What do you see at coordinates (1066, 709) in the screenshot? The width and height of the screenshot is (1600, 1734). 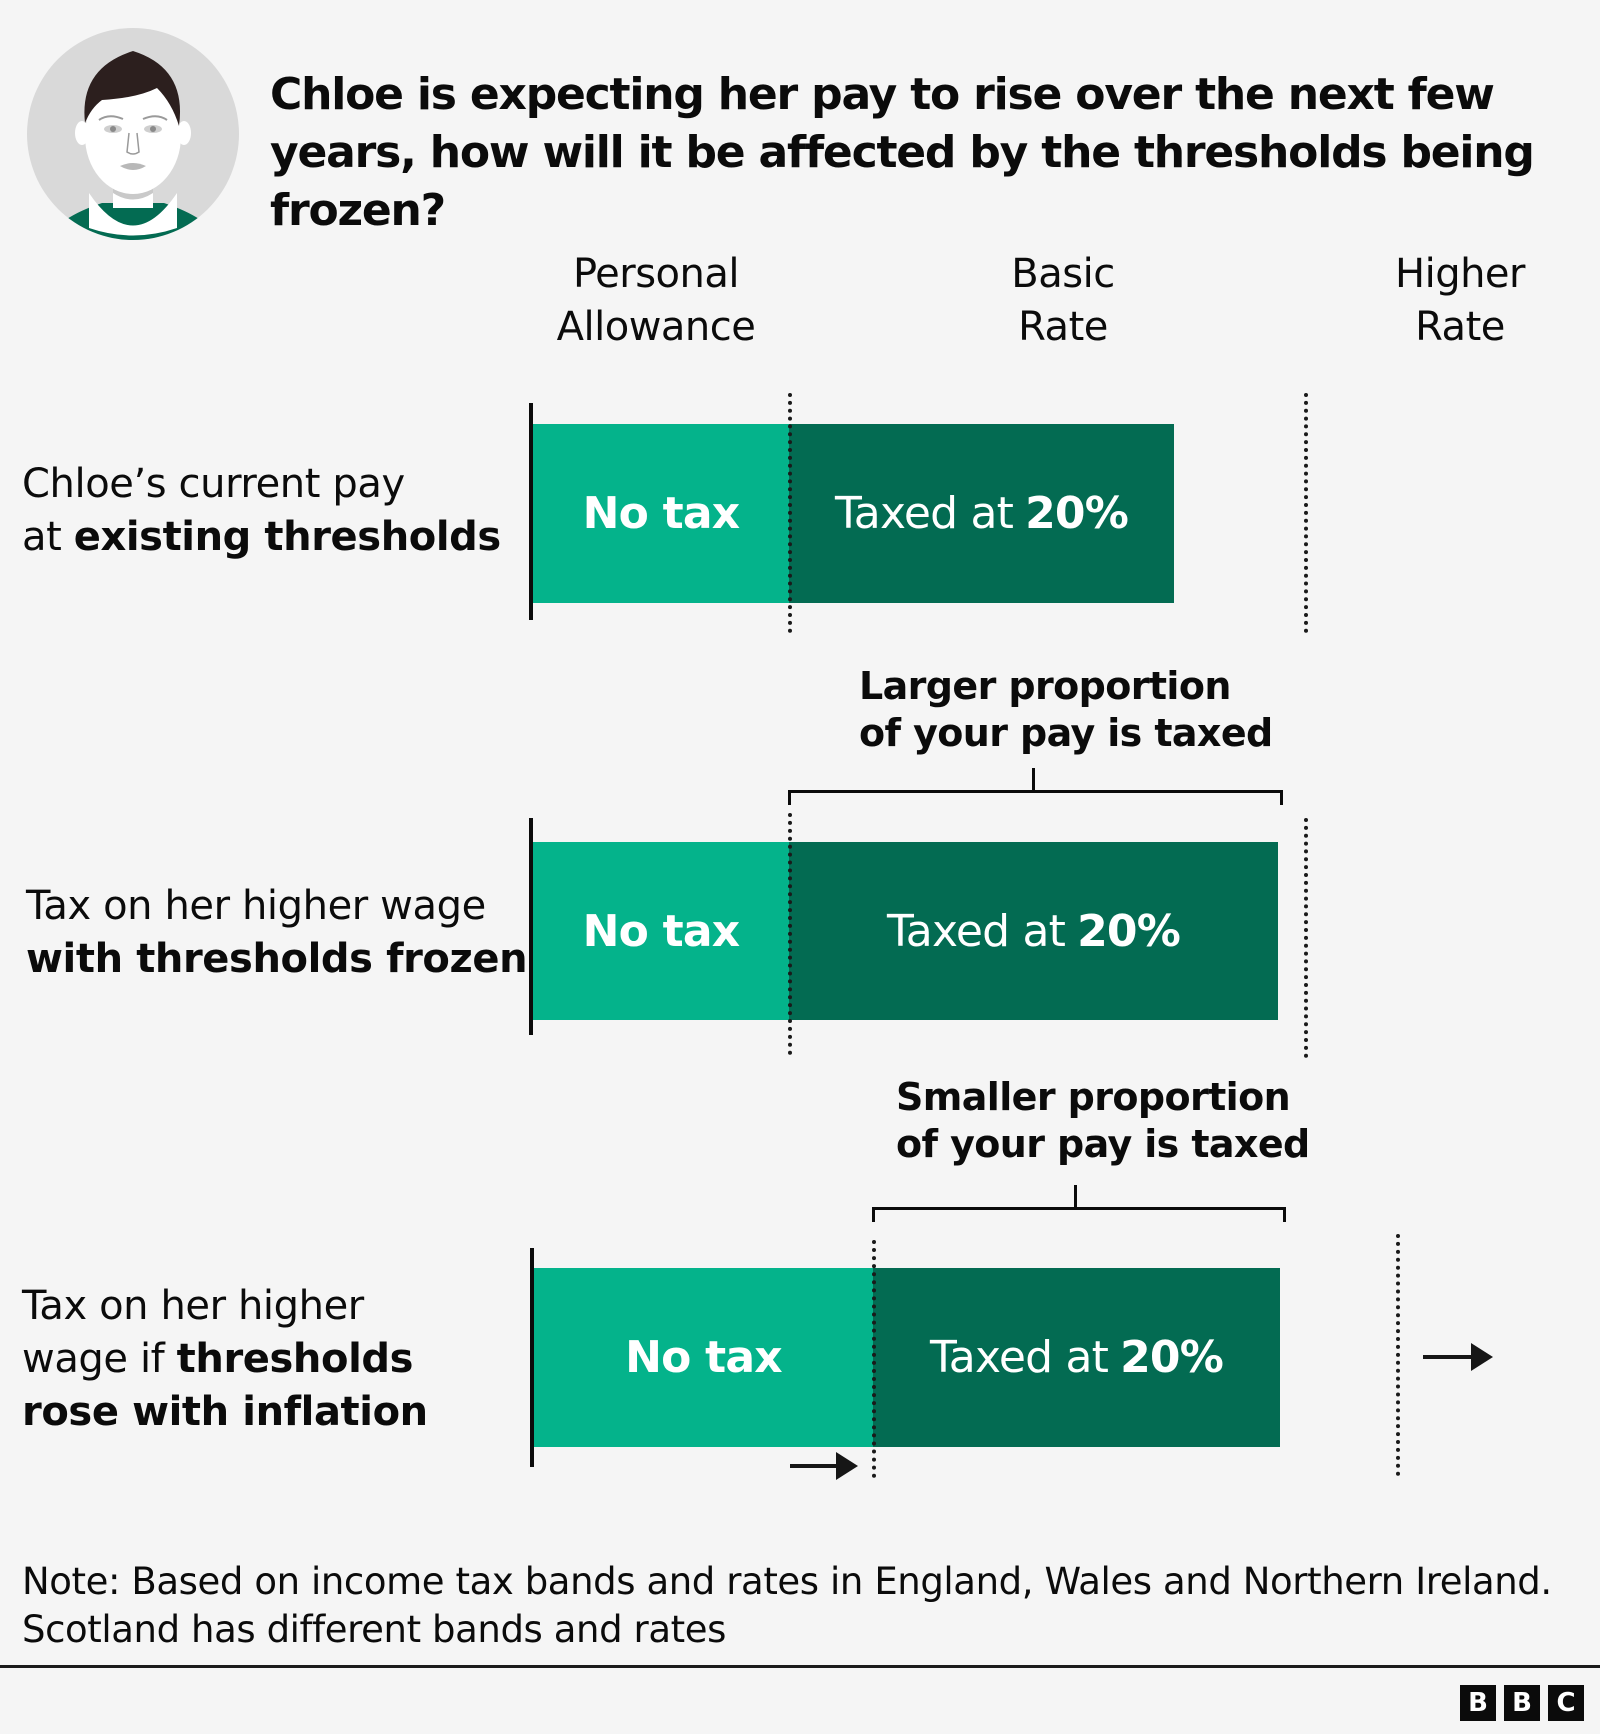 I see `annotation-larger-proportion: Larger proportion of your pay is taxed` at bounding box center [1066, 709].